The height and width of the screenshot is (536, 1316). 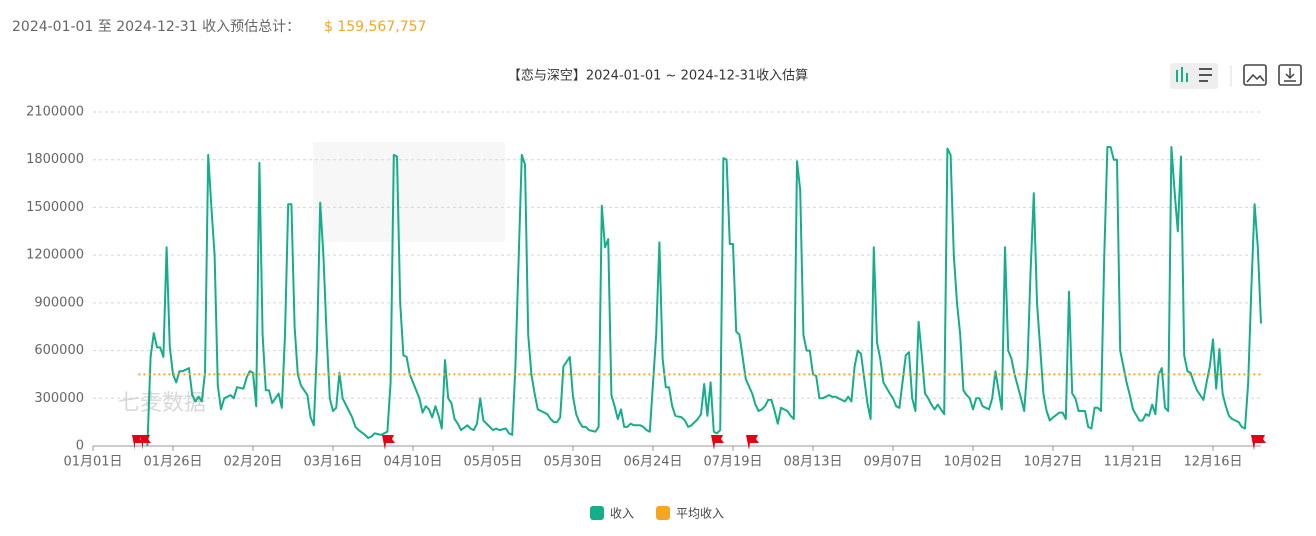 What do you see at coordinates (1212, 462) in the screenshot?
I see `x-tick-label: 12月16日` at bounding box center [1212, 462].